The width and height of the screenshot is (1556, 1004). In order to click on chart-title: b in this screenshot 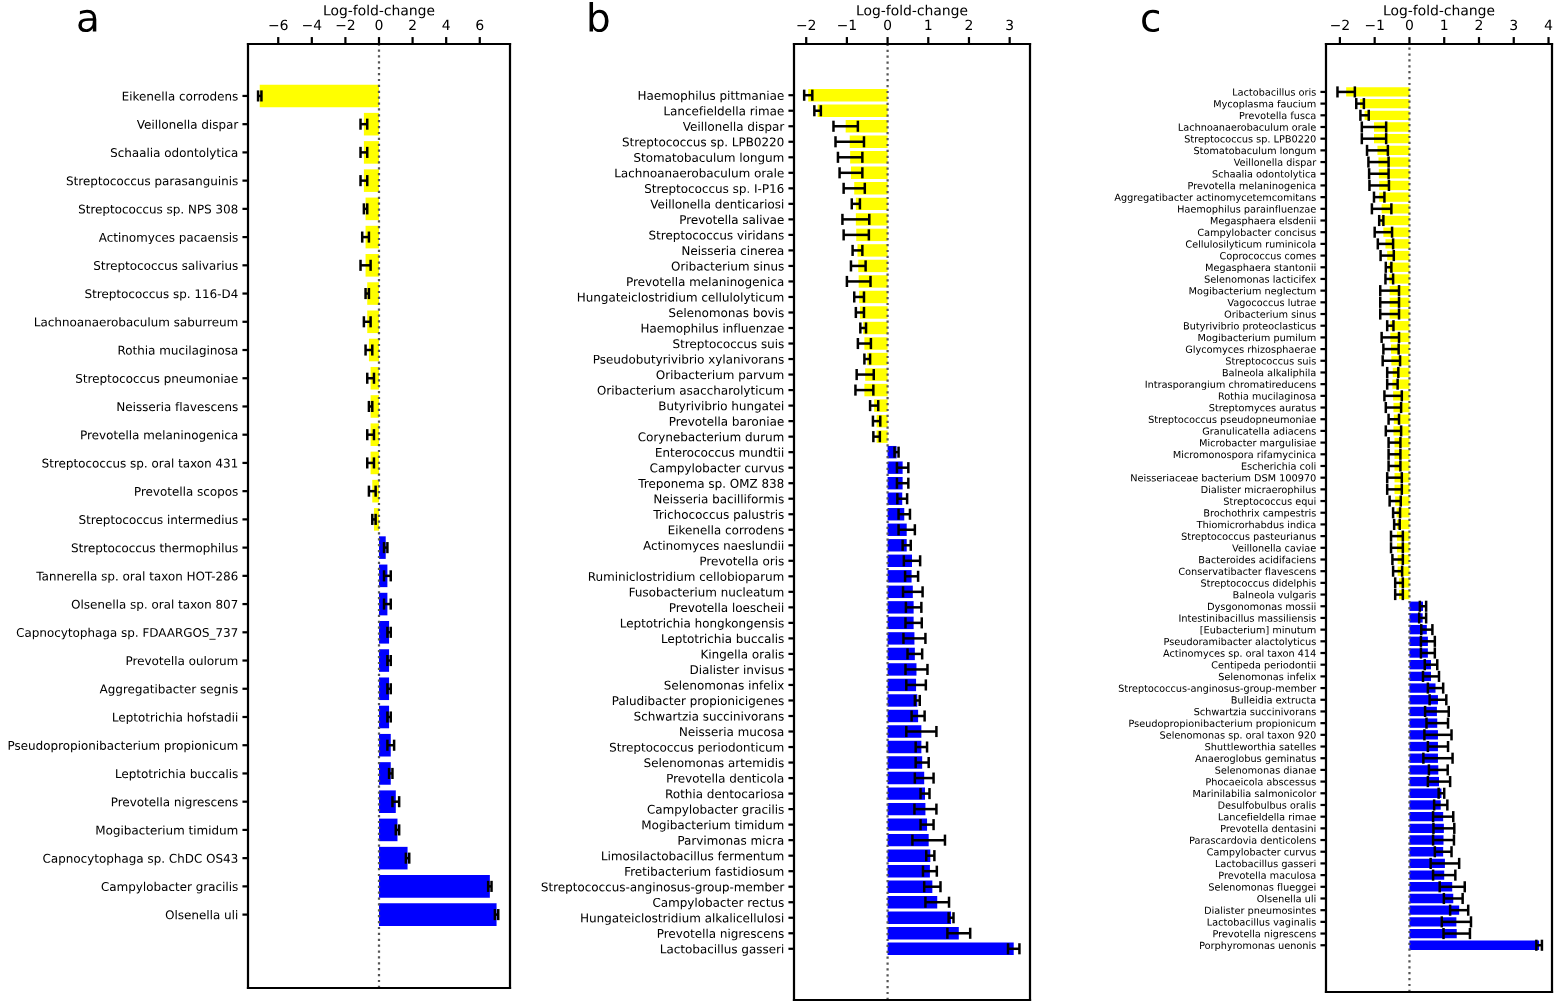, I will do `click(599, 17)`.